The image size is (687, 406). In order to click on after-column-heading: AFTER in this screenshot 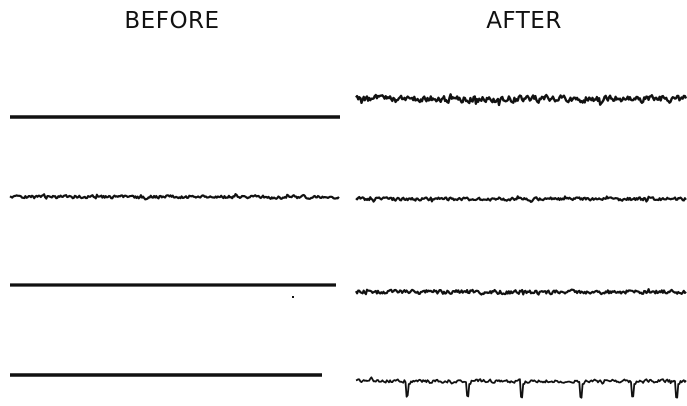, I will do `click(524, 21)`.